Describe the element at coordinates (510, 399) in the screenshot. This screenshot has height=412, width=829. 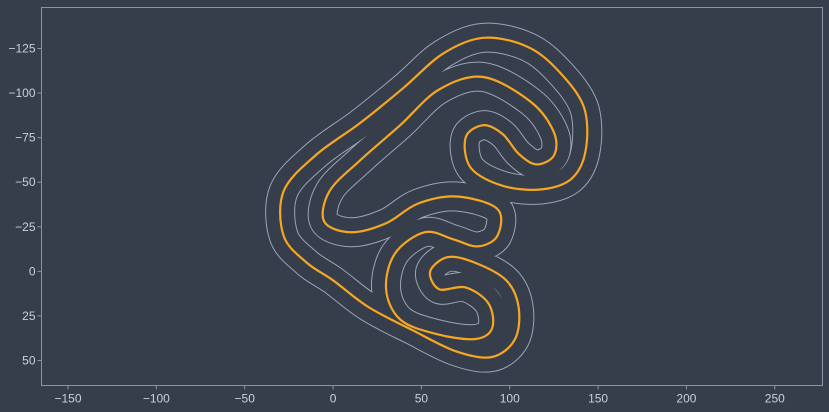
I see `x-tick-label: 100` at that location.